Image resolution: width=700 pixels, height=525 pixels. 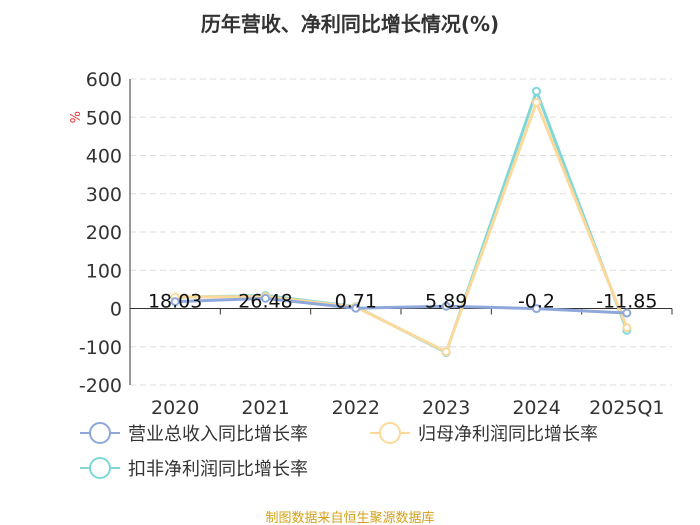 What do you see at coordinates (350, 518) in the screenshot?
I see `source-note: 制图数据来自恒生聚源数据库` at bounding box center [350, 518].